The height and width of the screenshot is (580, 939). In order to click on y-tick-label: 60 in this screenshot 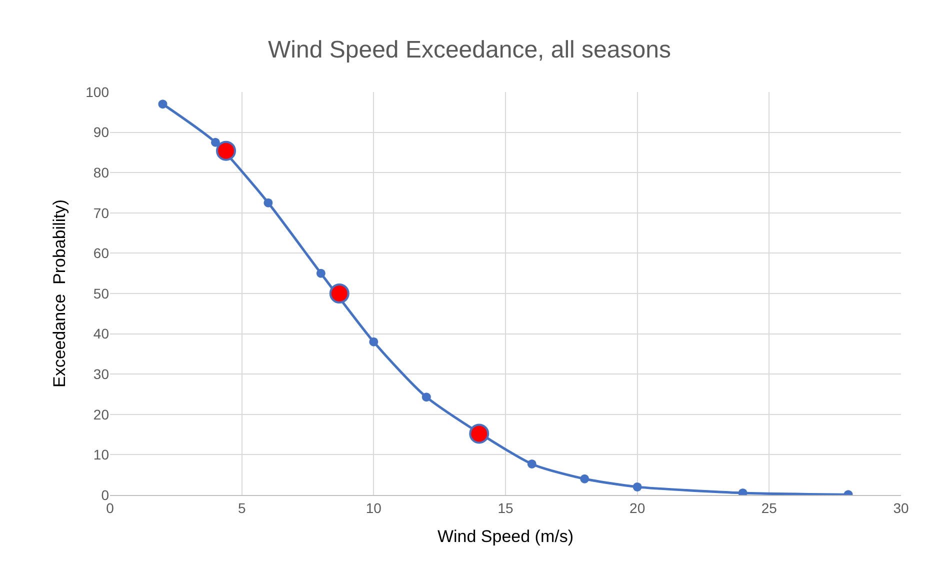, I will do `click(101, 253)`.